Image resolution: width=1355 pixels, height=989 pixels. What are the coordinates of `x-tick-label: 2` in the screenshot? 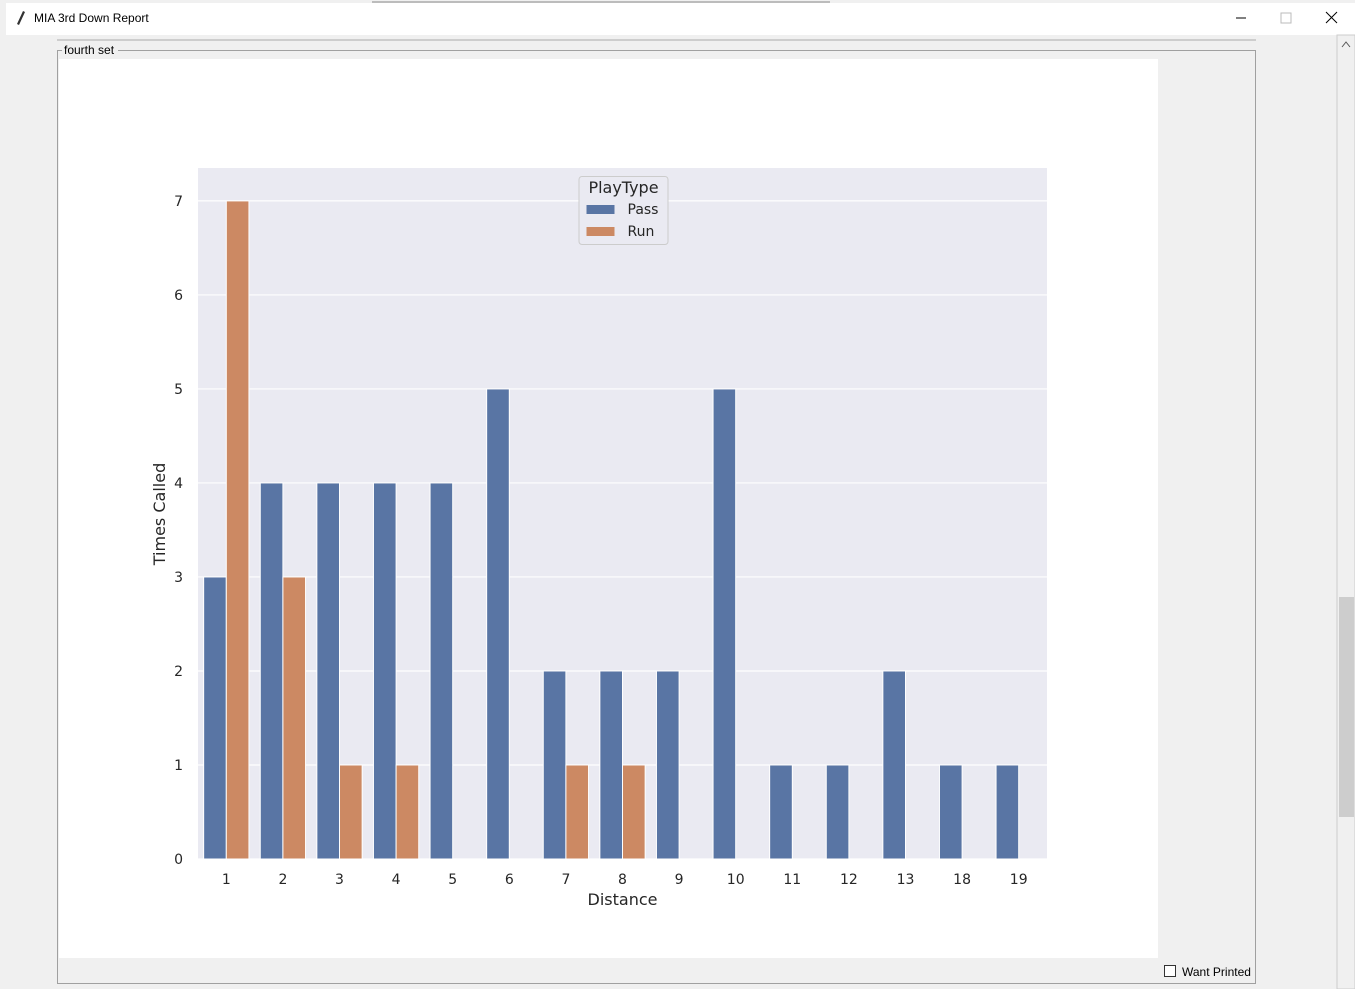 It's located at (282, 880).